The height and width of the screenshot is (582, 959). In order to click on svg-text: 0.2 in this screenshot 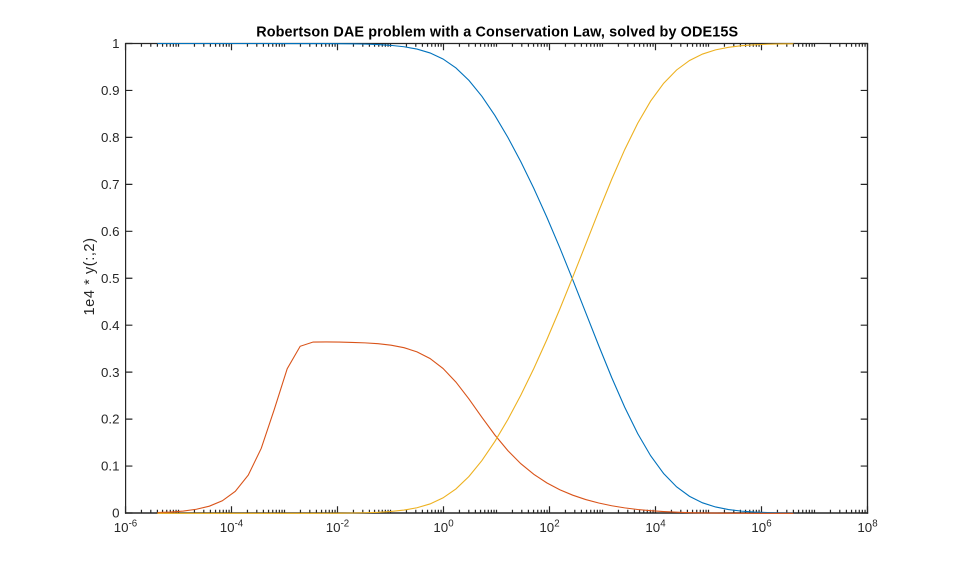, I will do `click(110, 419)`.